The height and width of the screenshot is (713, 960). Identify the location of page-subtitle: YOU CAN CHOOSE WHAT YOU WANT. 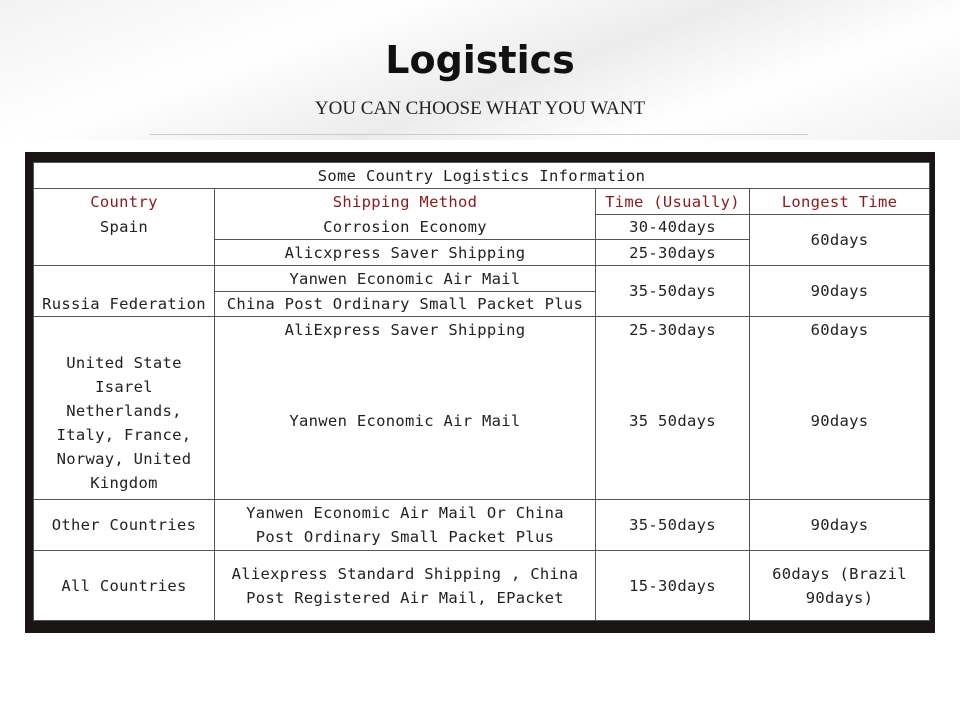
(480, 108).